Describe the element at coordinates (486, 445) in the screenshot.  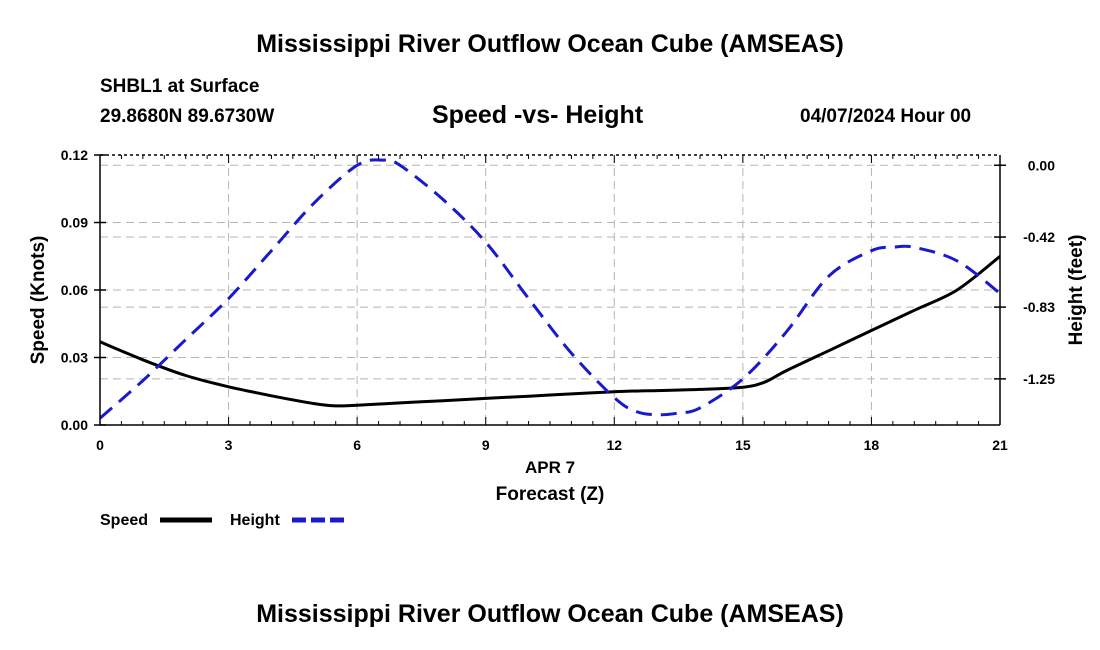
I see `x-tick-label: 9` at that location.